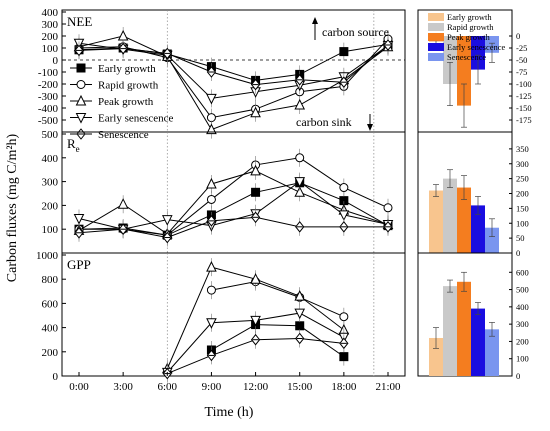  Describe the element at coordinates (128, 86) in the screenshot. I see `legend-label: Rapid growth` at that location.